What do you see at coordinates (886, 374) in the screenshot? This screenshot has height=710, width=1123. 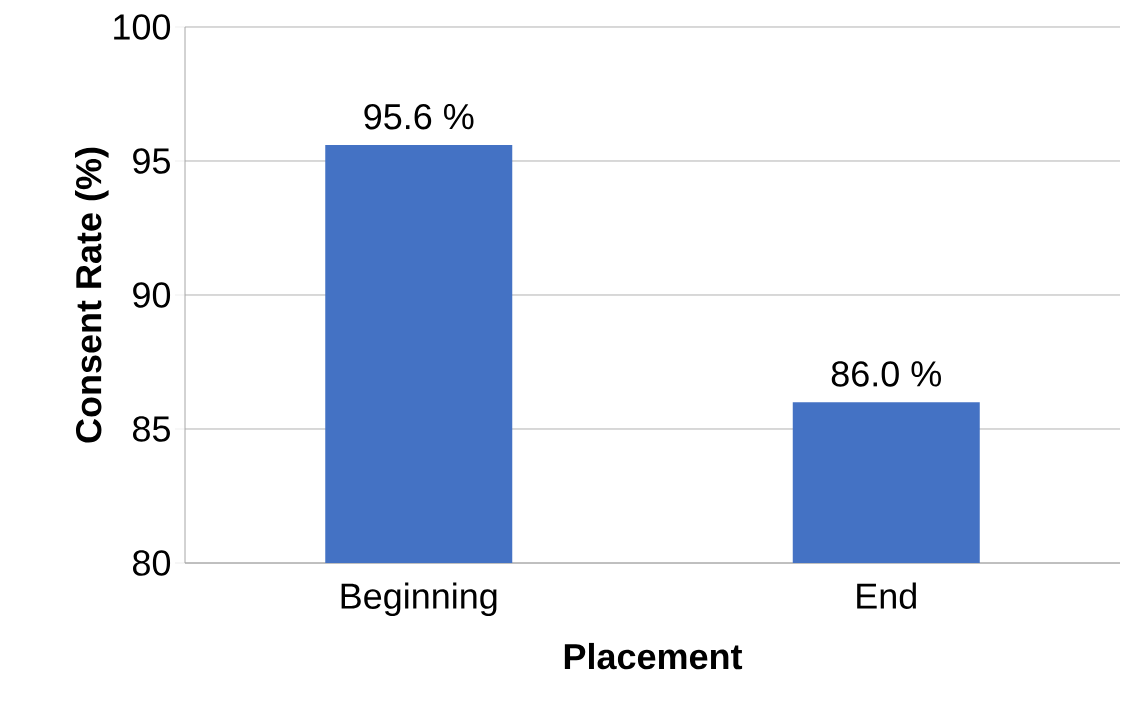 I see `data-label: 86.0 %` at bounding box center [886, 374].